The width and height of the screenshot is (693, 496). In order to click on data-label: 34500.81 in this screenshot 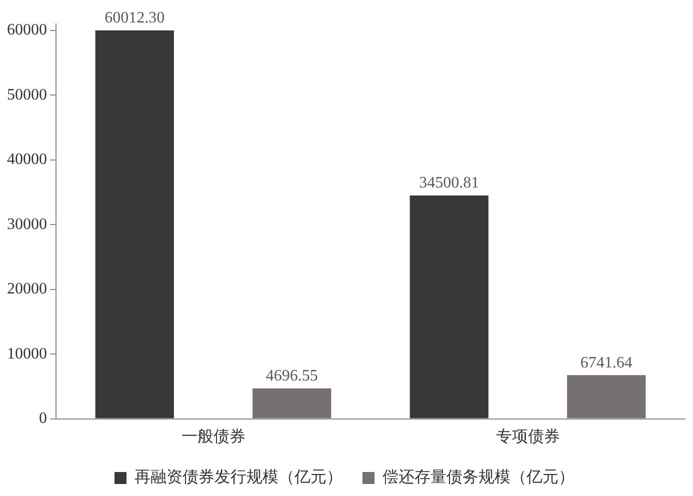, I will do `click(449, 183)`.